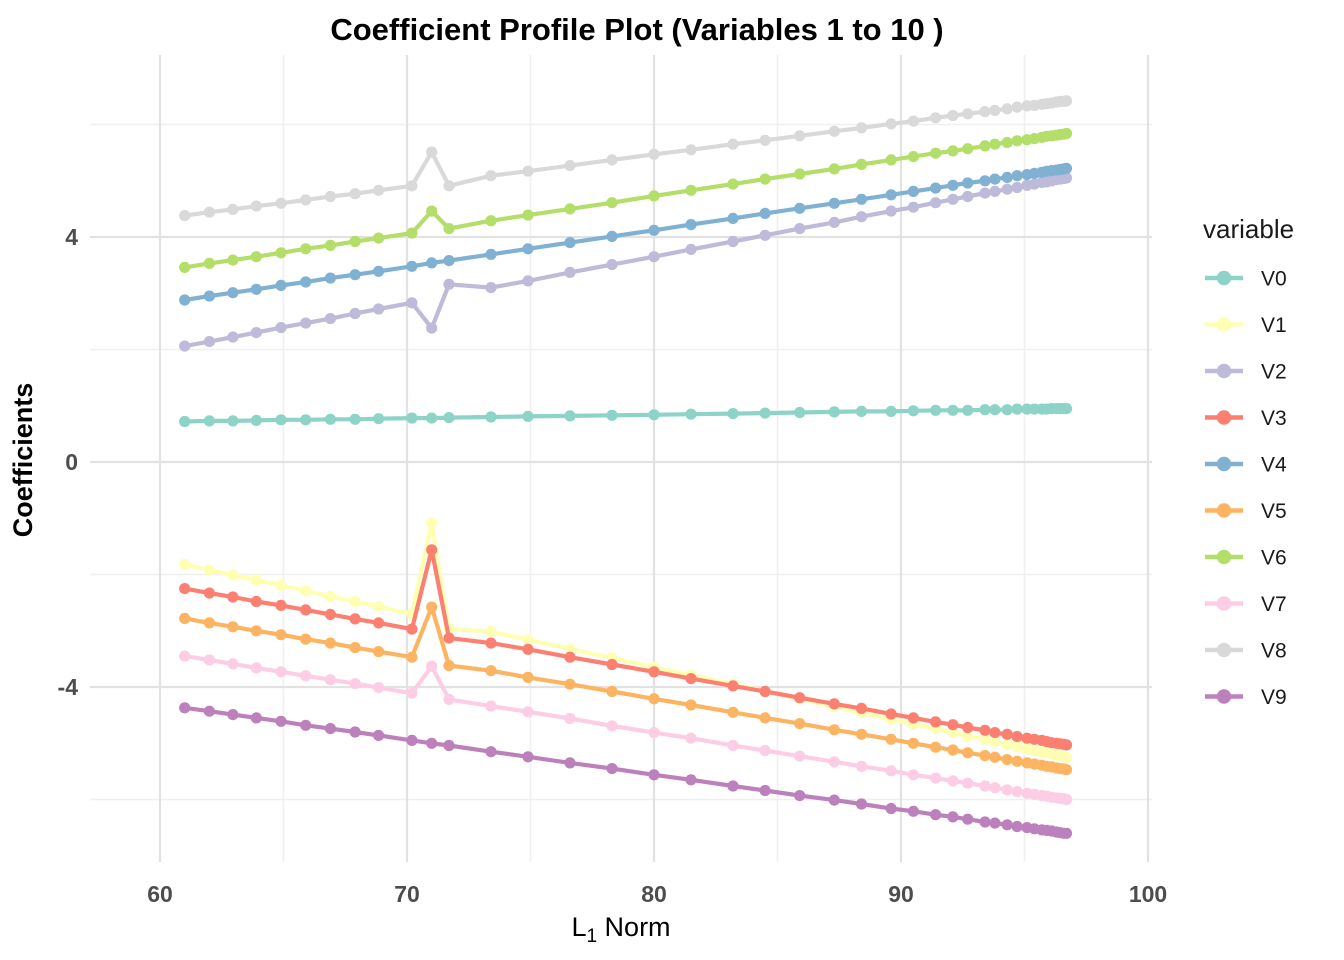  I want to click on legend-item-V0: V0, so click(1246, 279).